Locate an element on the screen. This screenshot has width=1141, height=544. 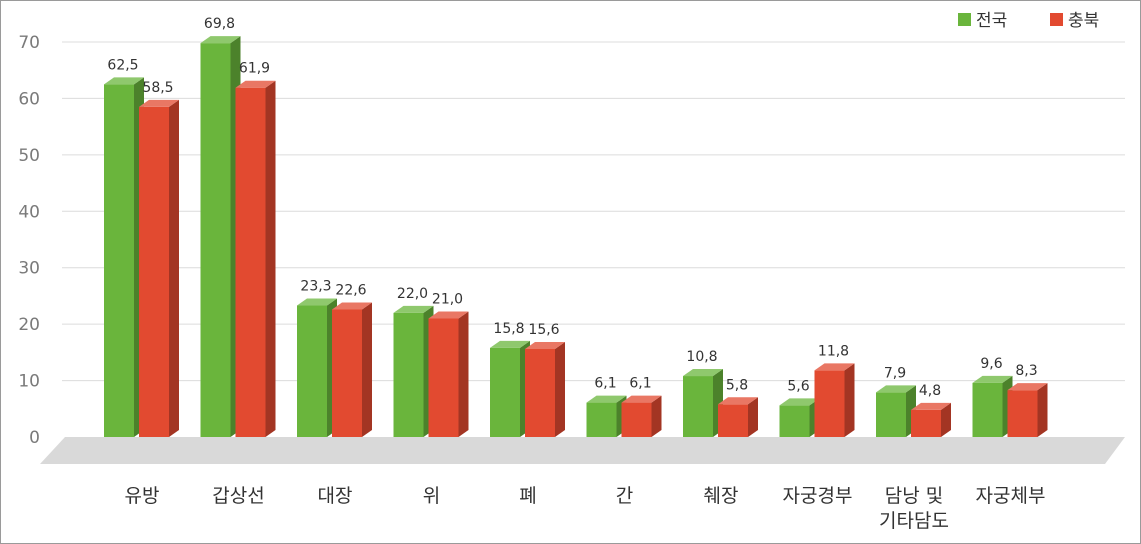
data-label: 5,6 is located at coordinates (798, 386).